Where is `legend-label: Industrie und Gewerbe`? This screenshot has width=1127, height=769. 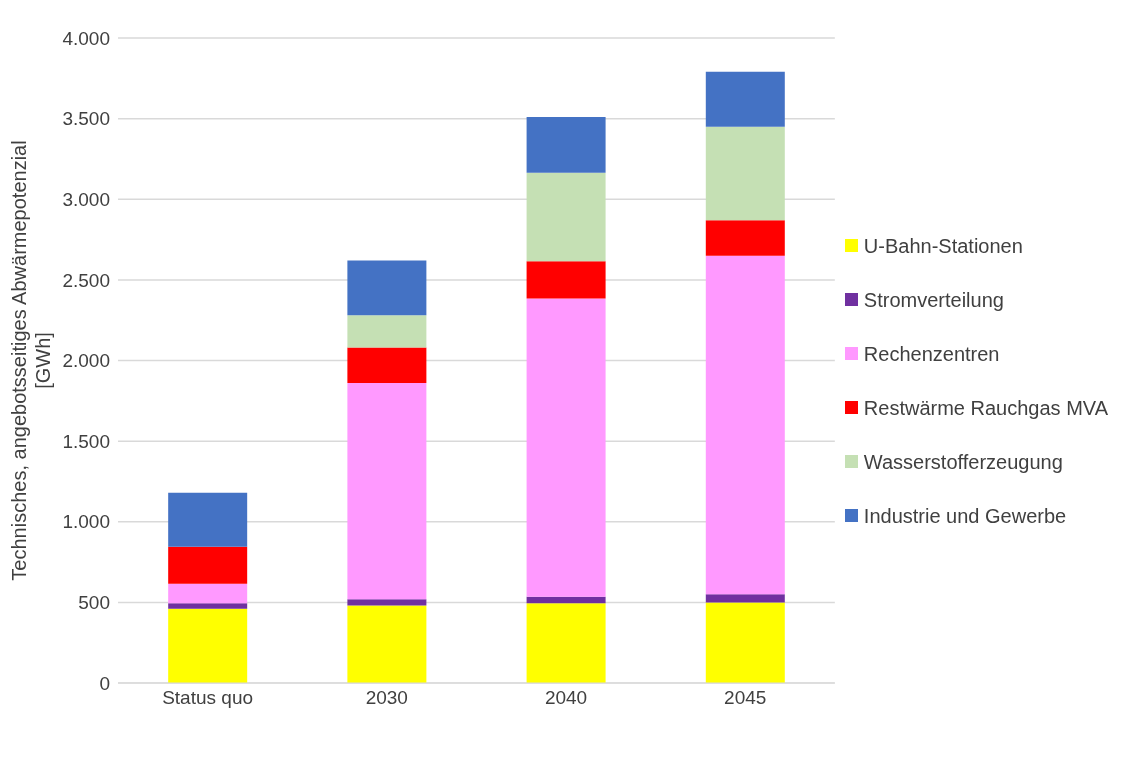 legend-label: Industrie und Gewerbe is located at coordinates (965, 516).